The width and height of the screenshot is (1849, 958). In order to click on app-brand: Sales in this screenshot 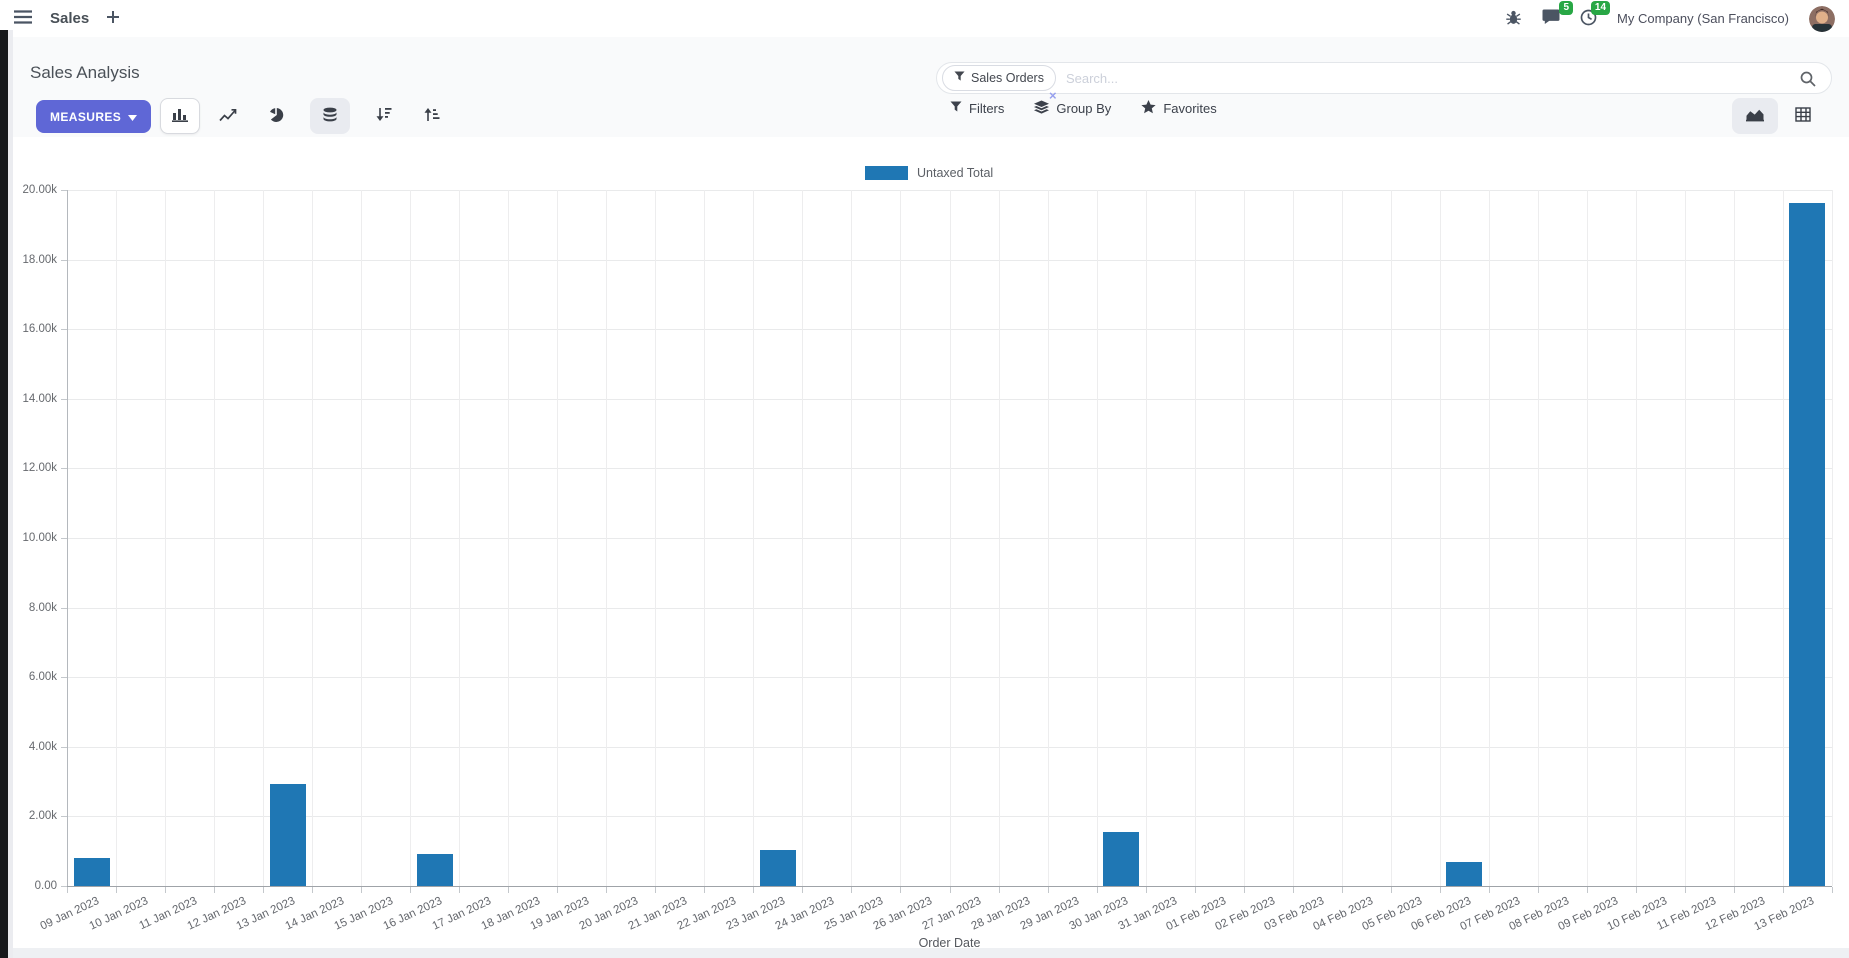, I will do `click(70, 18)`.